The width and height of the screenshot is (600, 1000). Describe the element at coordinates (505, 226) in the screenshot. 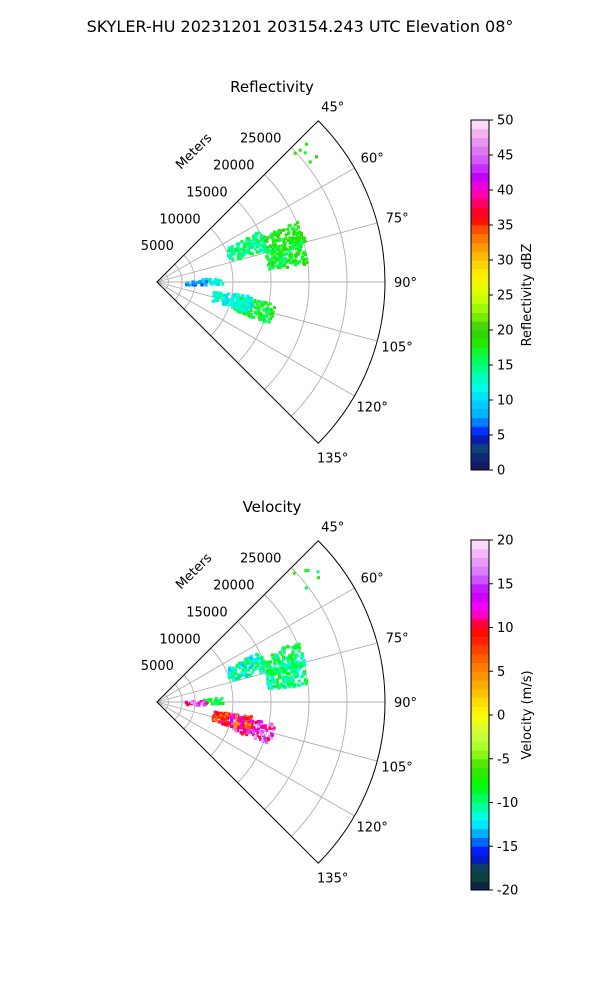

I see `colorbar-tick-label: 35` at that location.